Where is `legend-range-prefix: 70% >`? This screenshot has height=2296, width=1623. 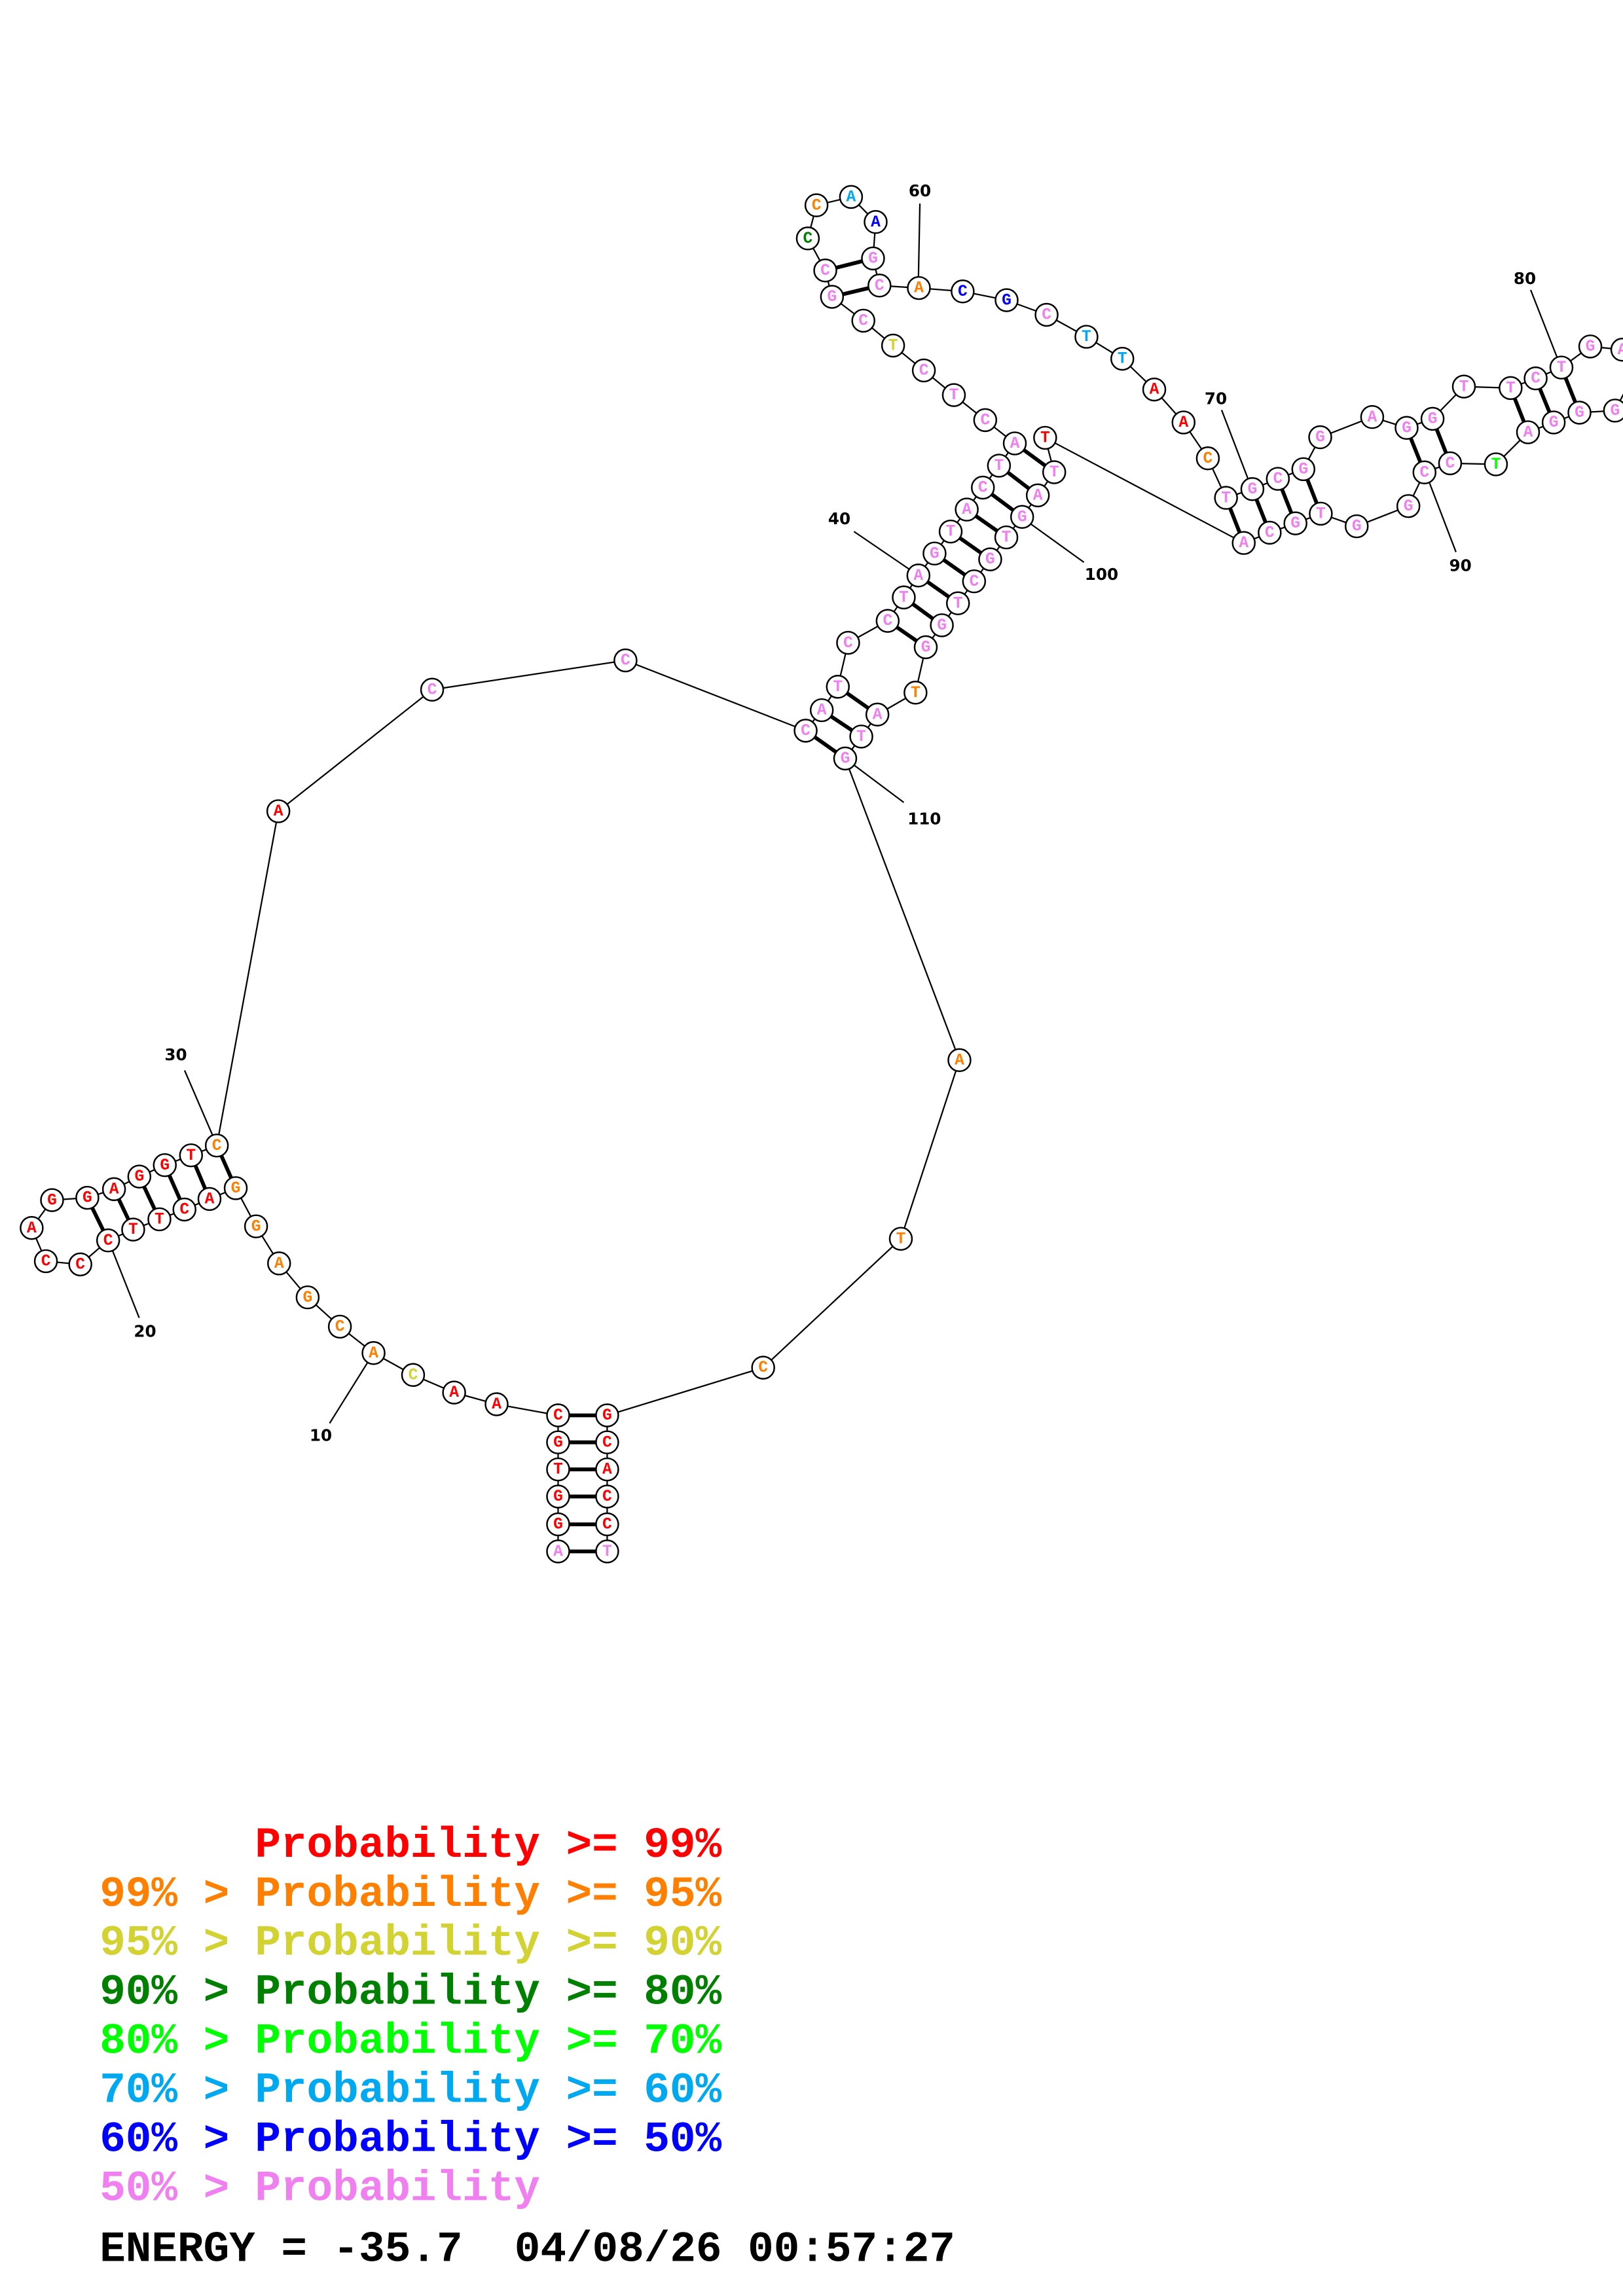
legend-range-prefix: 70% > is located at coordinates (164, 2090).